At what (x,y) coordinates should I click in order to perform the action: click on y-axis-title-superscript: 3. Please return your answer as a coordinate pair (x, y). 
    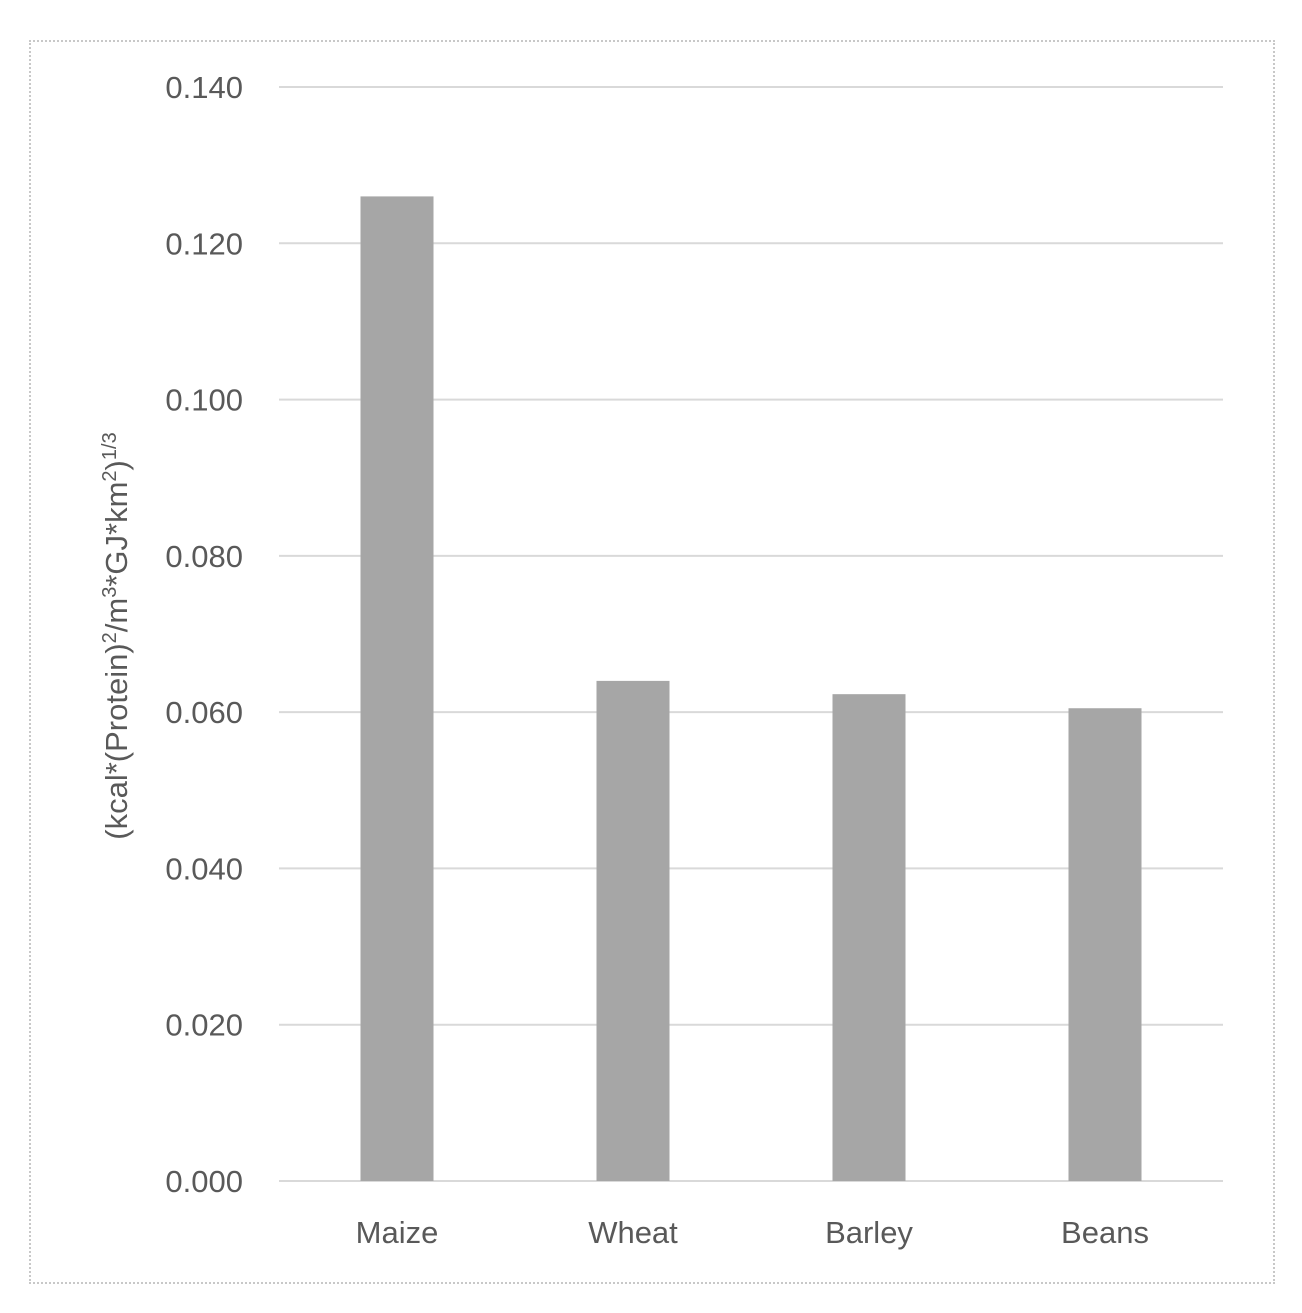
    Looking at the image, I should click on (110, 592).